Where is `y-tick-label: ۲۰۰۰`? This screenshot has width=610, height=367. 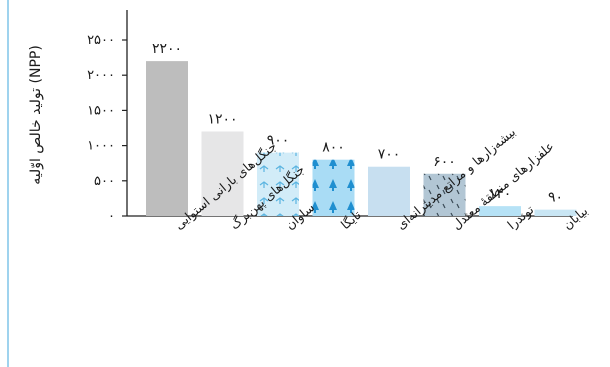 y-tick-label: ۲۰۰۰ is located at coordinates (101, 75).